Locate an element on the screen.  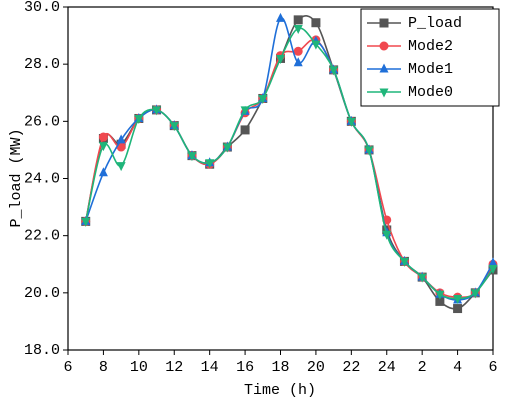
y-tick-label: 30.0 is located at coordinates (42, 8).